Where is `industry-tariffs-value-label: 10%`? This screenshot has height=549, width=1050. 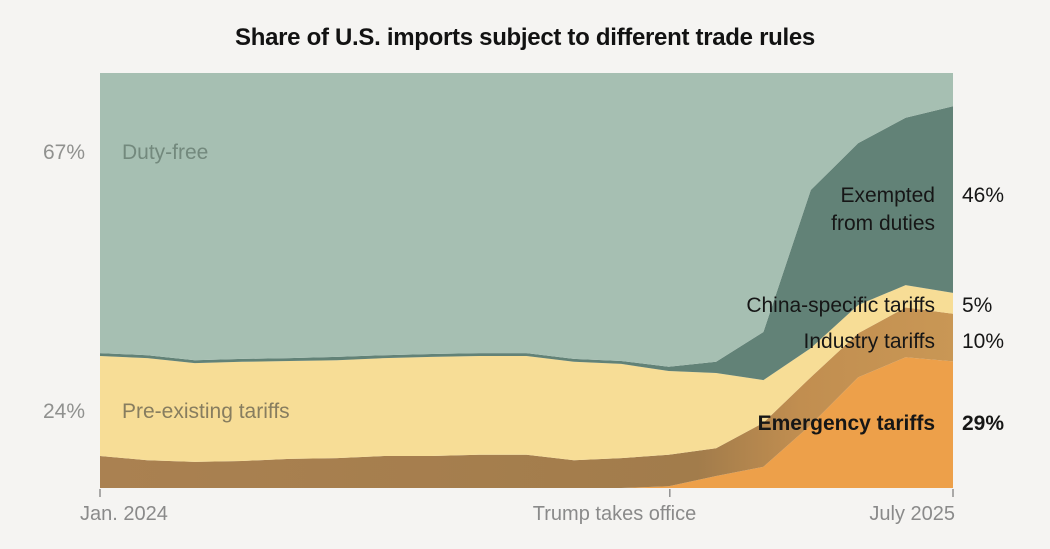 industry-tariffs-value-label: 10% is located at coordinates (983, 341).